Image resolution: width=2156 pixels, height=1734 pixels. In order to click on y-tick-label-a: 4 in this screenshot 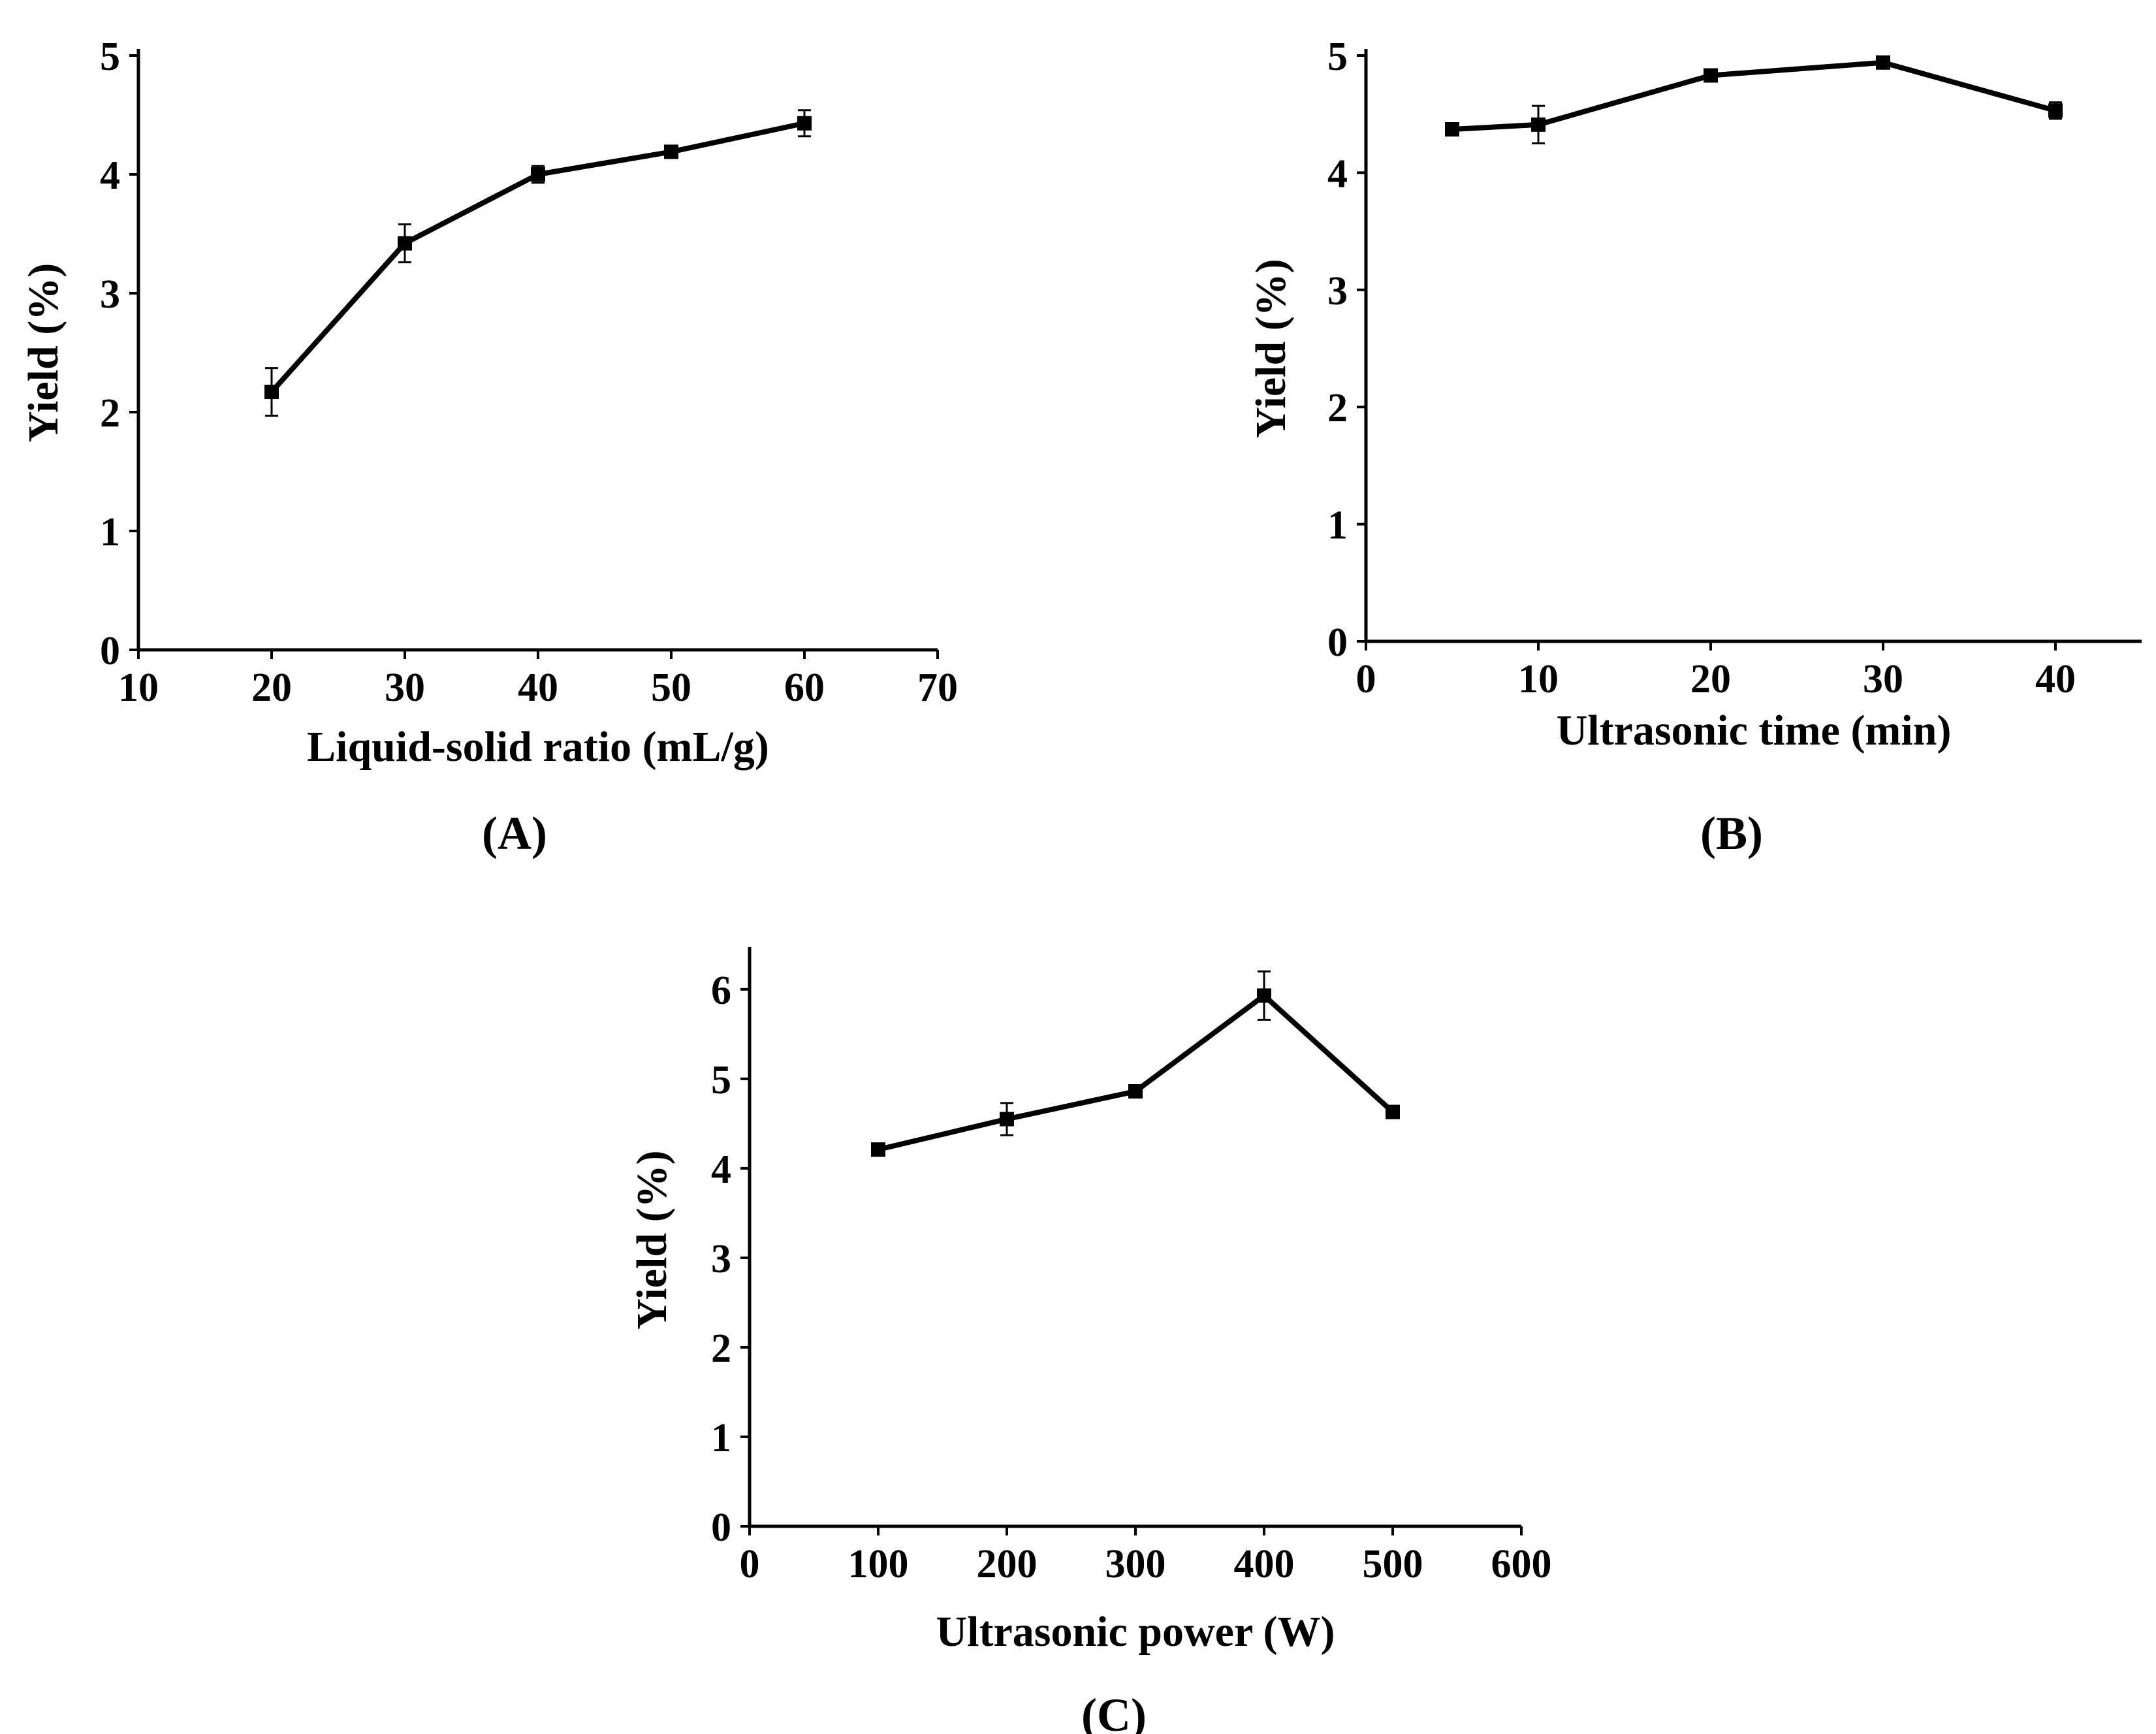, I will do `click(110, 175)`.